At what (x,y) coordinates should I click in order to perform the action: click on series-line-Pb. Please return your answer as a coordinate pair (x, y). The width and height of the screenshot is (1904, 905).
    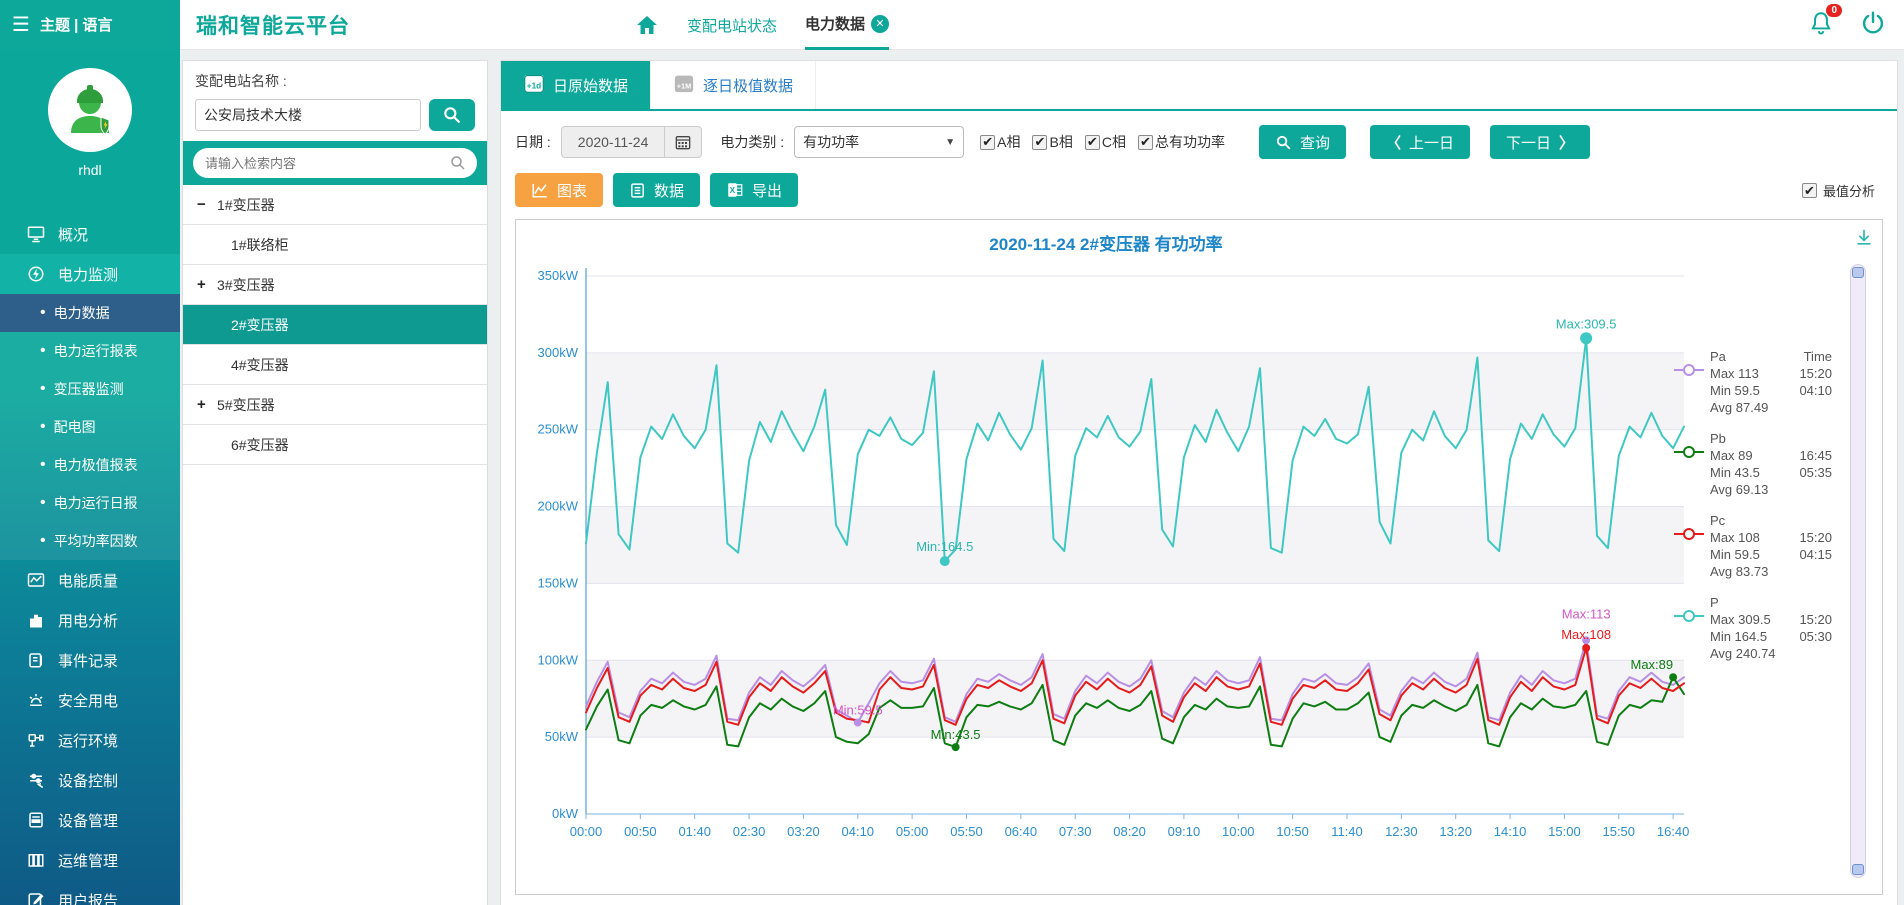
    Looking at the image, I should click on (1135, 712).